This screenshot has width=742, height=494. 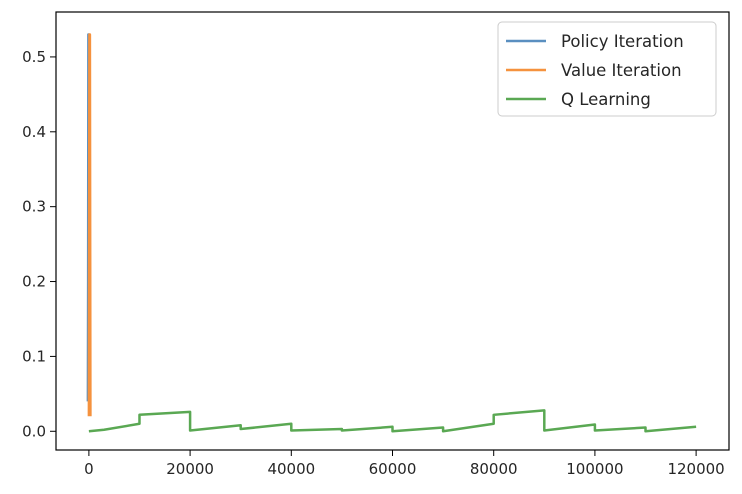 What do you see at coordinates (392, 421) in the screenshot?
I see `series-line-q-learning` at bounding box center [392, 421].